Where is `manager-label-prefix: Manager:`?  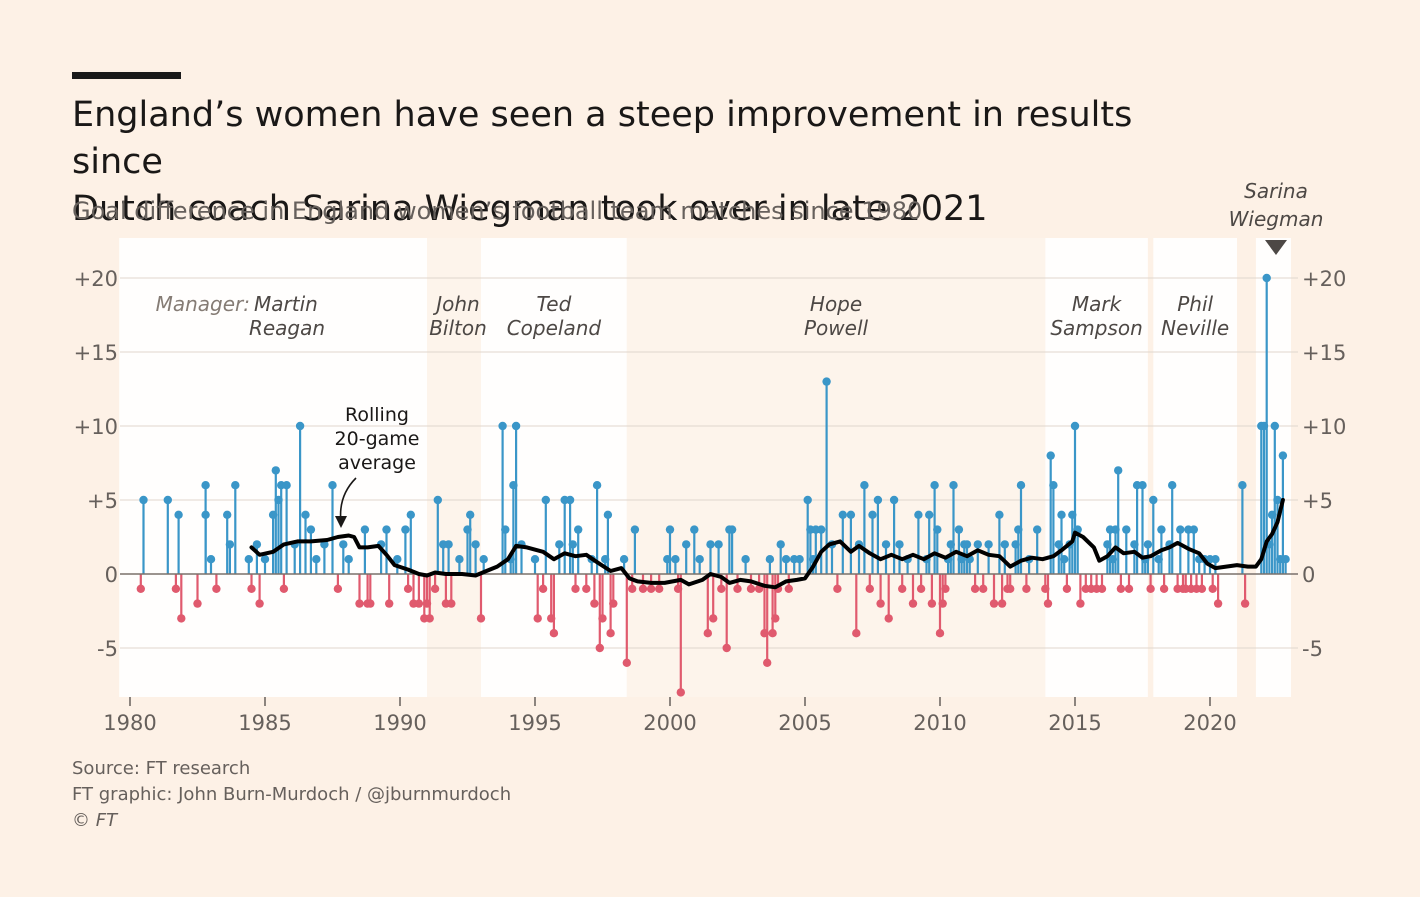 manager-label-prefix: Manager: is located at coordinates (203, 304).